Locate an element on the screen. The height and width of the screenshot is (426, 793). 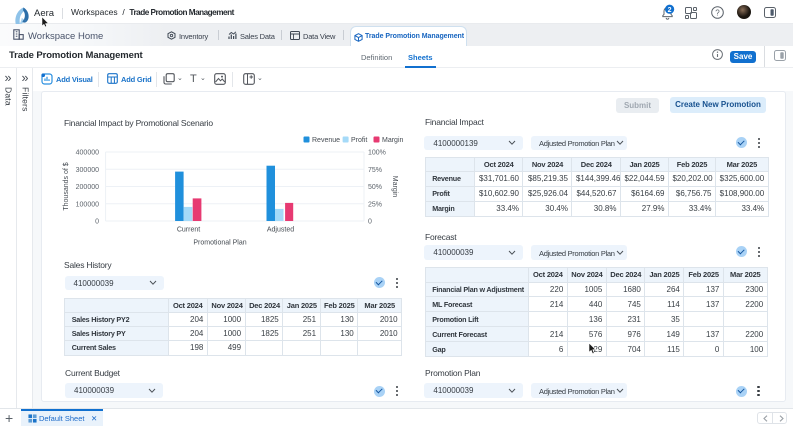
svg-text: Revenue is located at coordinates (326, 140).